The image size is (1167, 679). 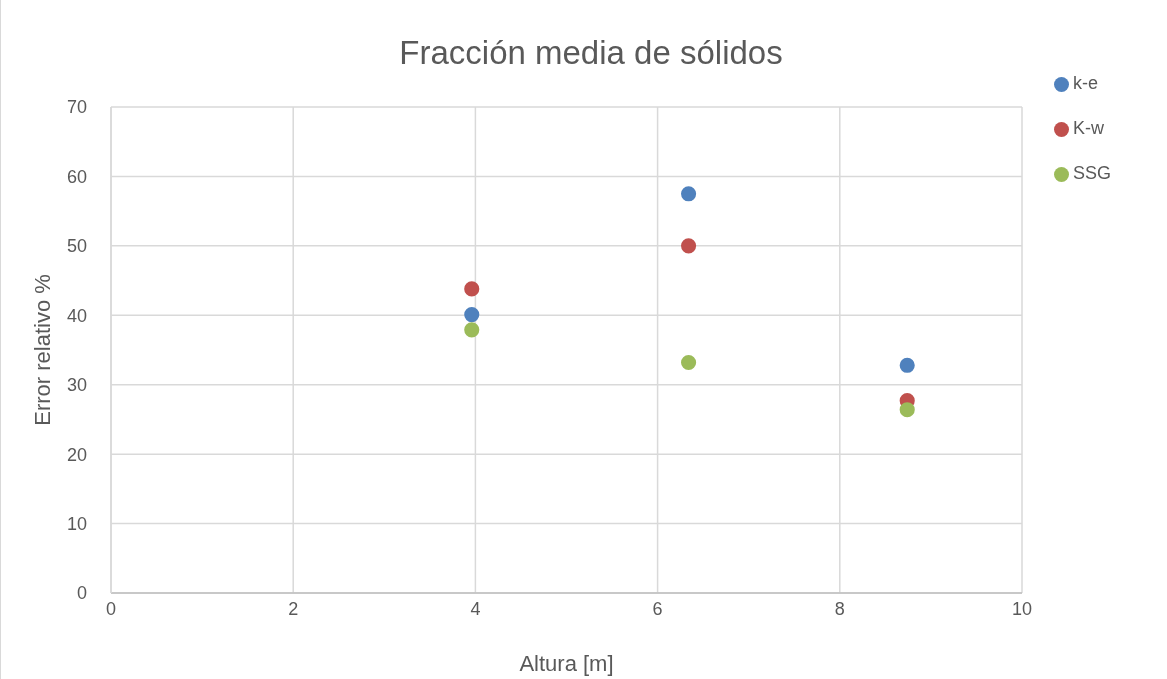 What do you see at coordinates (81, 593) in the screenshot?
I see `y-tick-label: 0` at bounding box center [81, 593].